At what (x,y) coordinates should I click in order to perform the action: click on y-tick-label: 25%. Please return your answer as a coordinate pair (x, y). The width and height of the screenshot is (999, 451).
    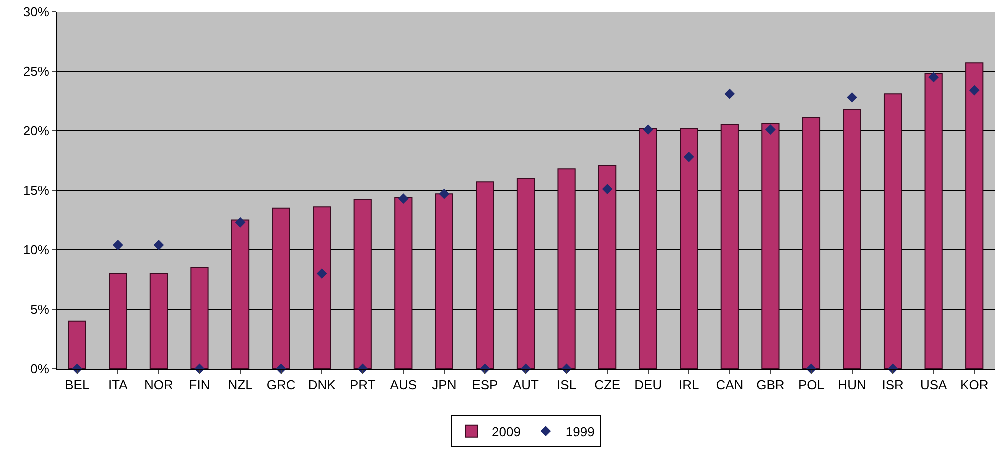
    Looking at the image, I should click on (36, 72).